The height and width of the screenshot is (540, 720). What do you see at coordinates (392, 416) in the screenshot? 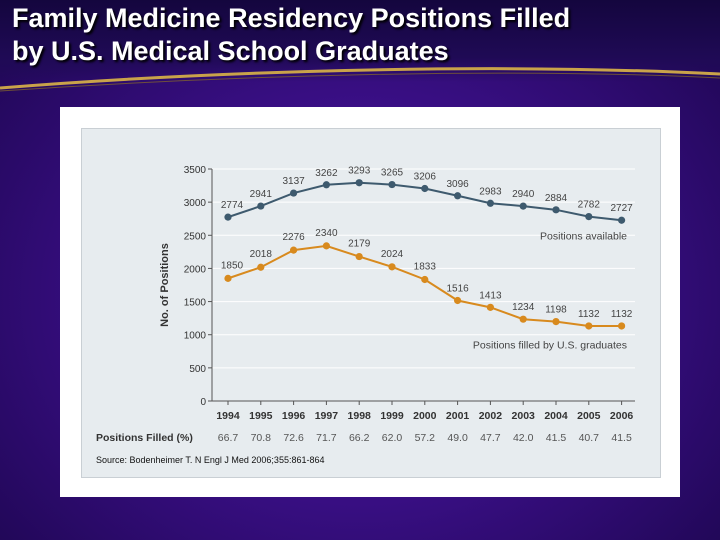
I see `x-tick-label: 1999` at bounding box center [392, 416].